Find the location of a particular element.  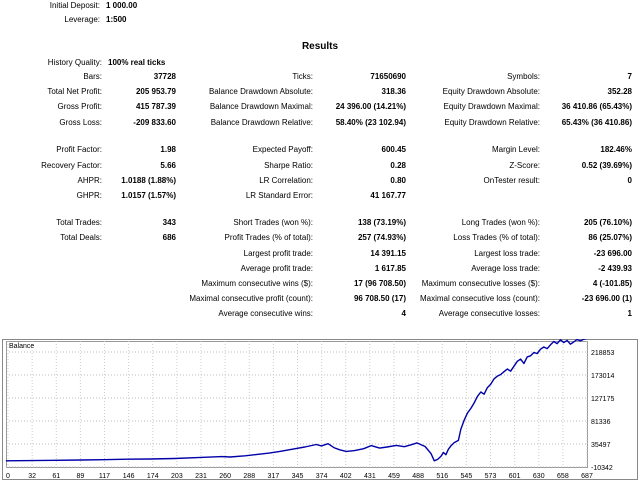

stat-value-text: 7 is located at coordinates (629, 76).